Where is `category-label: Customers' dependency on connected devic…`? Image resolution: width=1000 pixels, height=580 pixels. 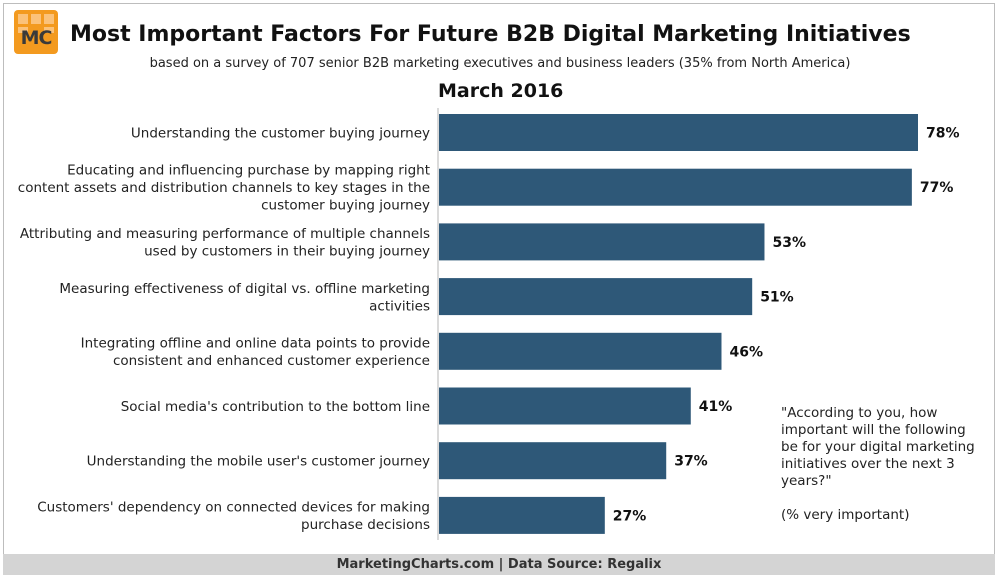
category-label: Customers' dependency on connected devic… is located at coordinates (233, 517).